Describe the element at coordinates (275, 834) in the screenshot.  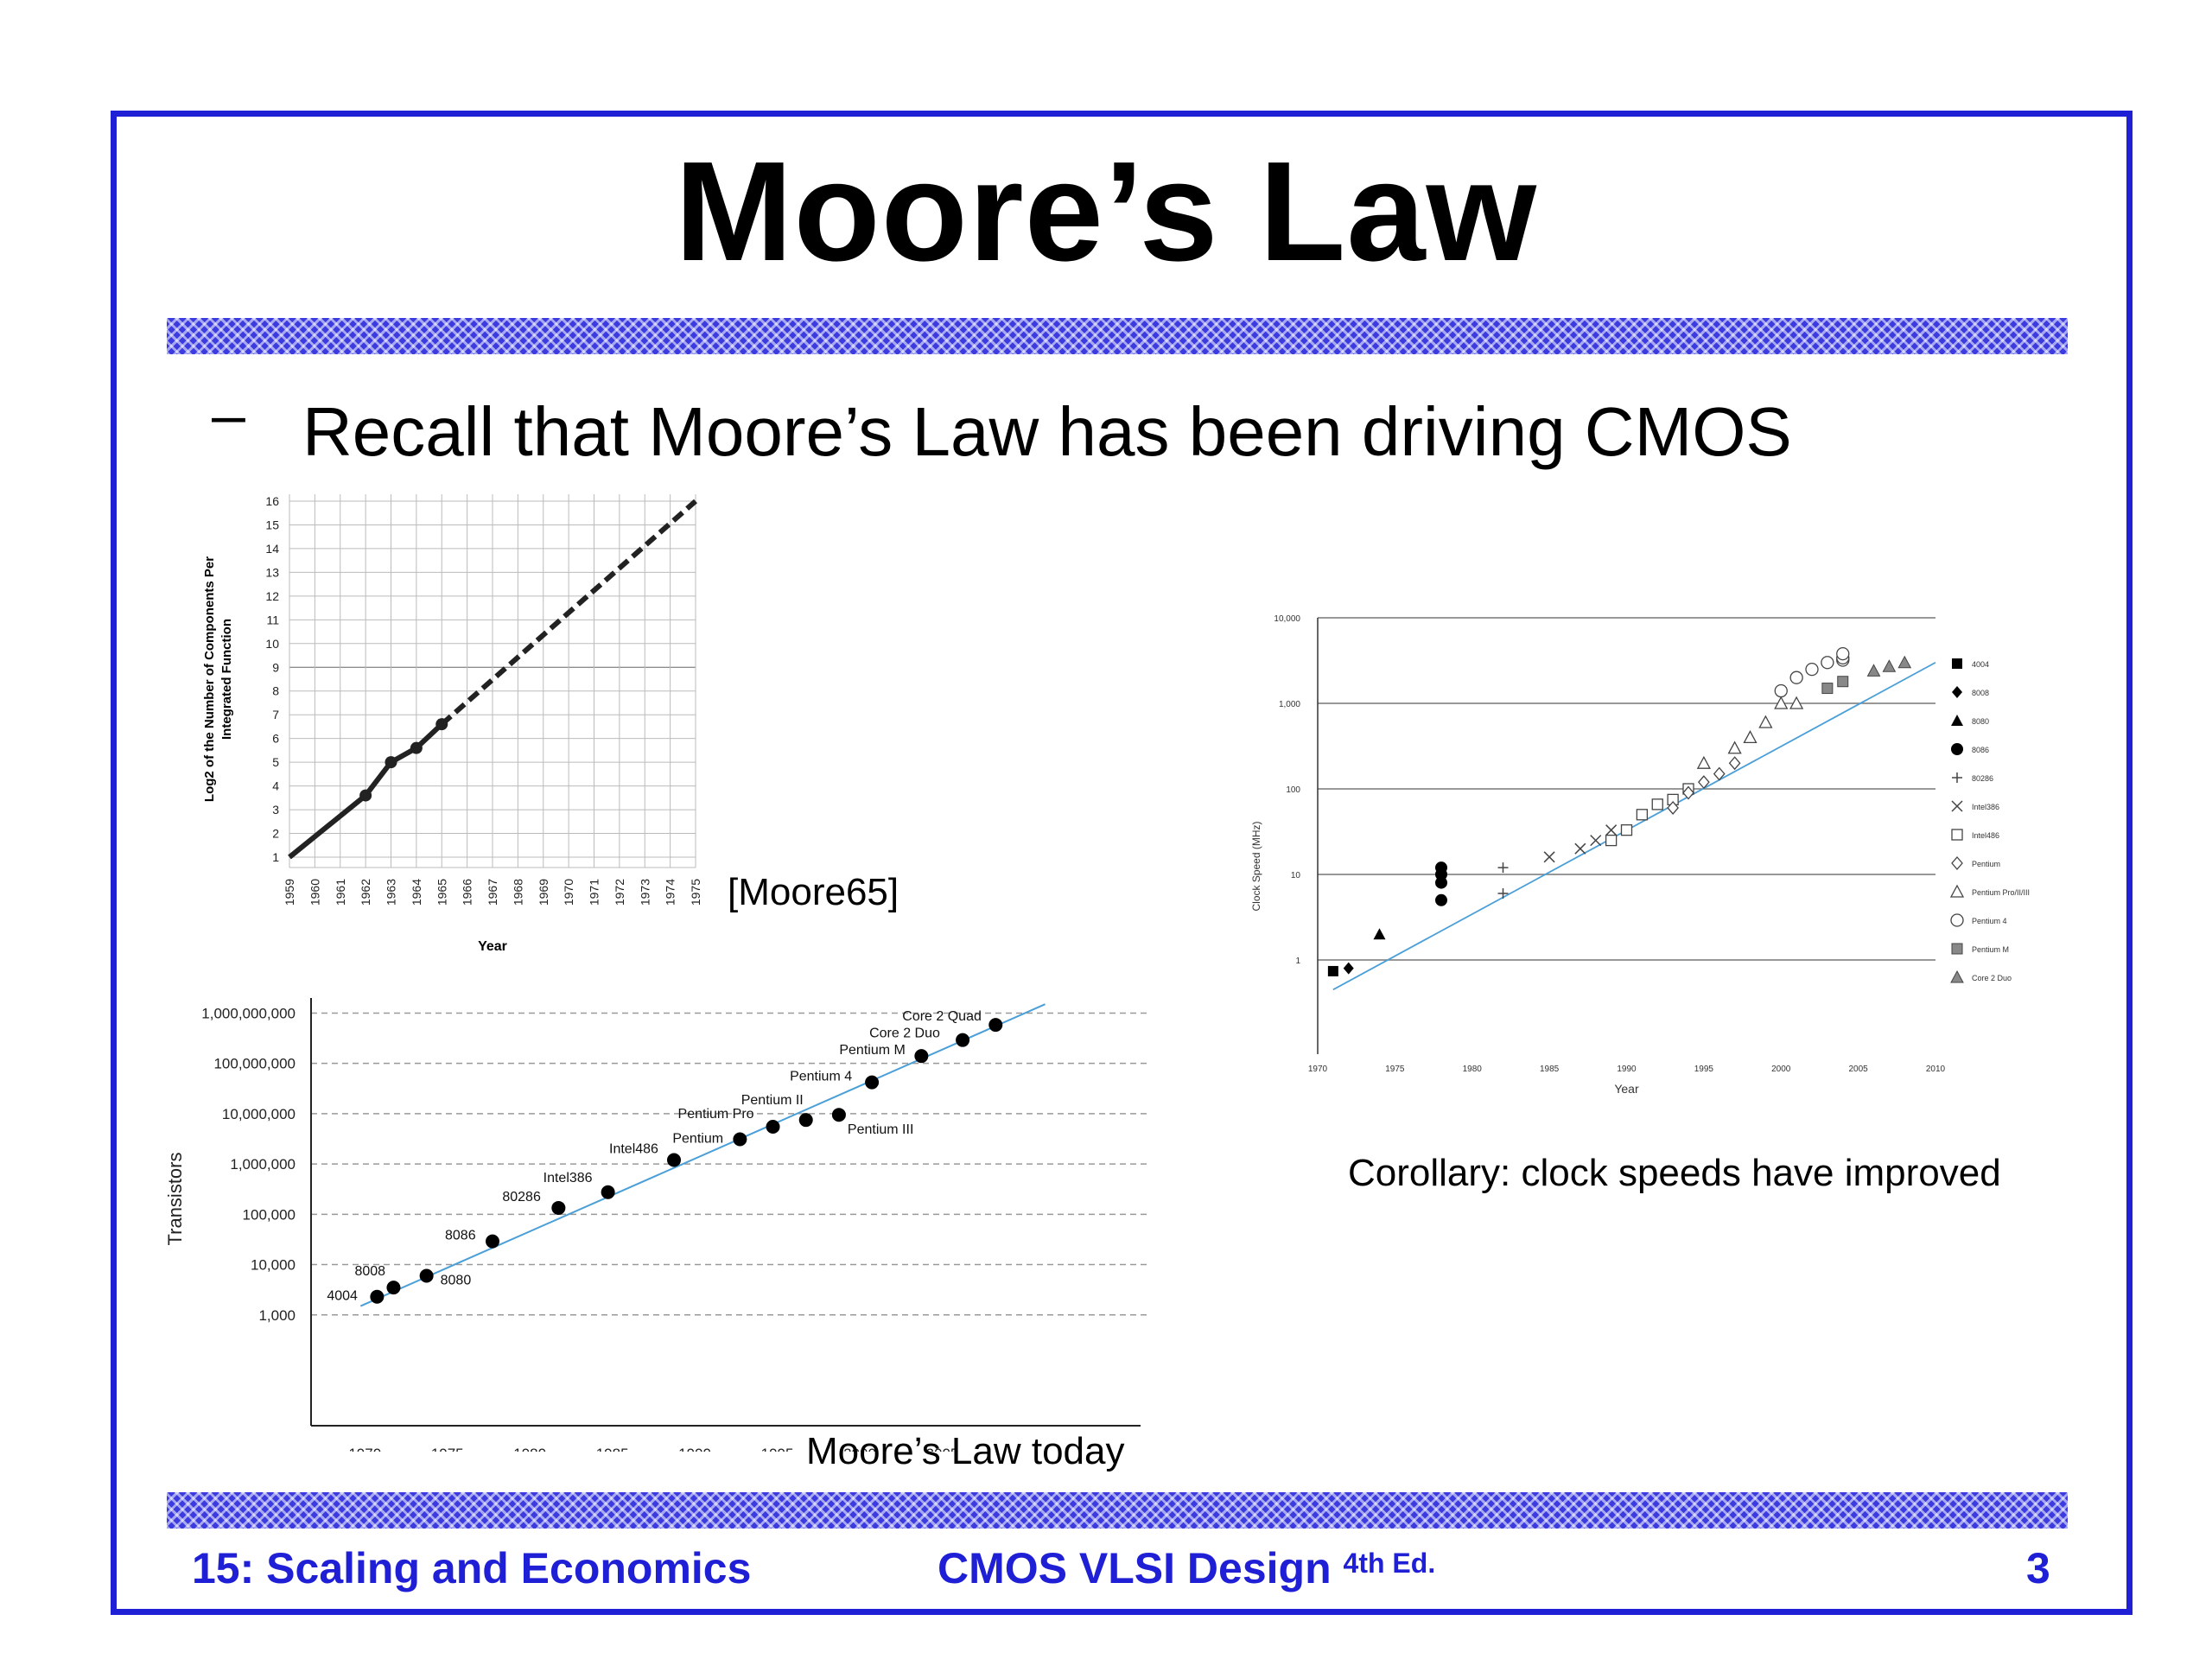
I see `y-tick-label: 2` at that location.